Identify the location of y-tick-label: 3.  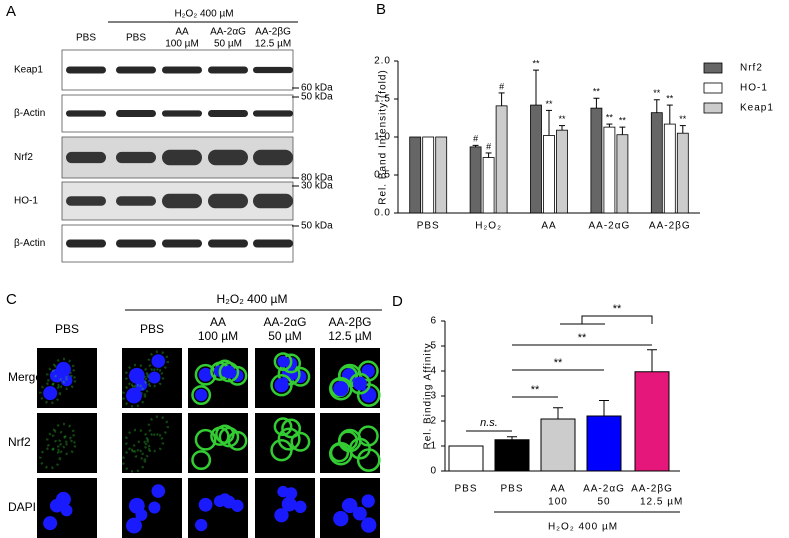
(433, 396).